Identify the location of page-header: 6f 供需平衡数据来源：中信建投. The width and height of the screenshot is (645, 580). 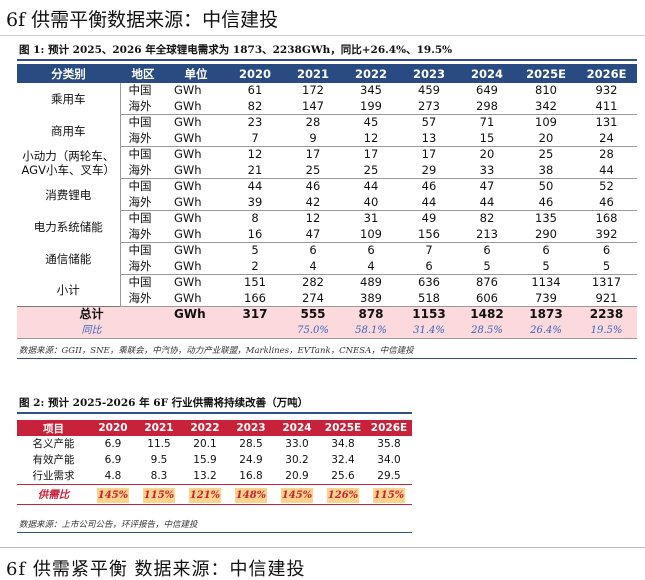
(322, 18).